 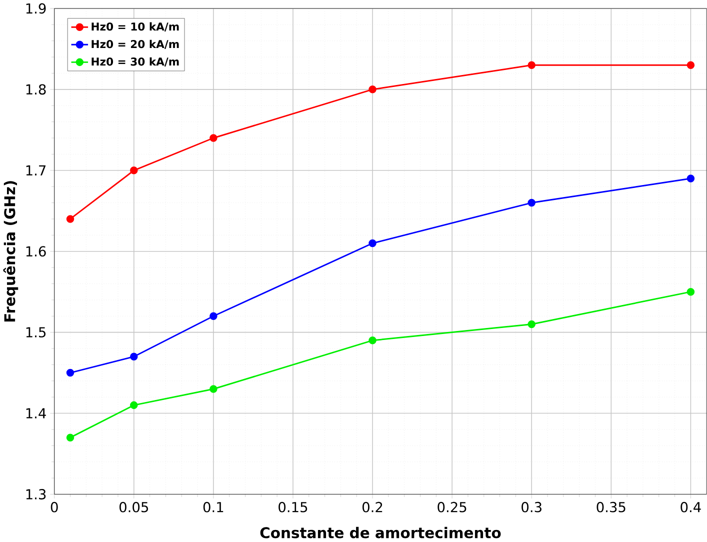 What do you see at coordinates (532, 507) in the screenshot?
I see `x-tick-label: 0.3` at bounding box center [532, 507].